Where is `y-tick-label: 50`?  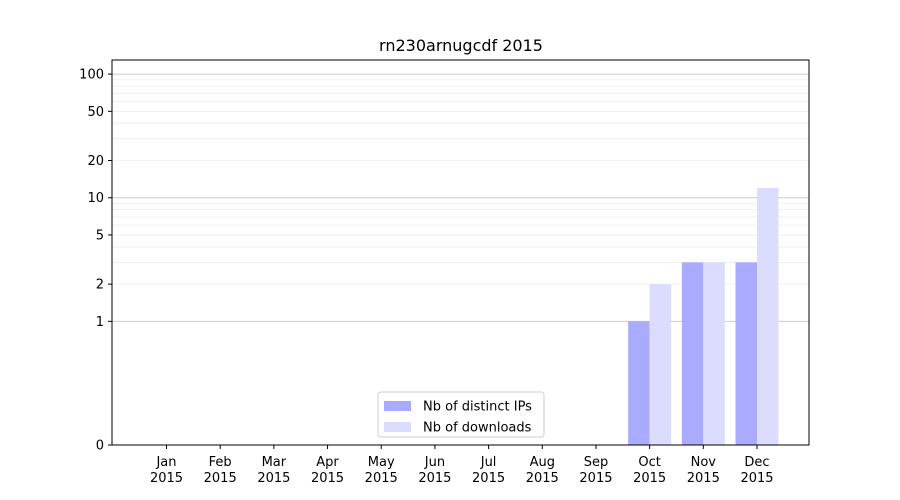
y-tick-label: 50 is located at coordinates (95, 112).